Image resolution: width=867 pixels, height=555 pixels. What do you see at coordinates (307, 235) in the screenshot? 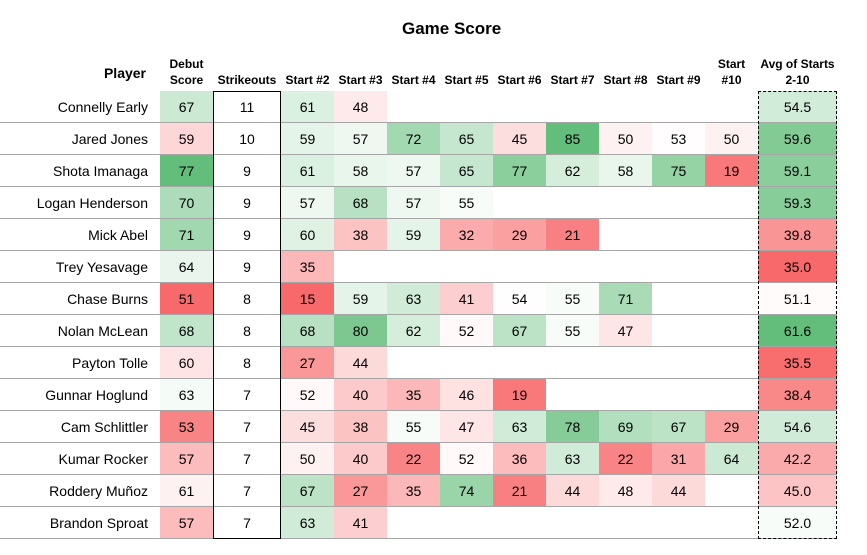
I see `start-score-cell: 60` at bounding box center [307, 235].